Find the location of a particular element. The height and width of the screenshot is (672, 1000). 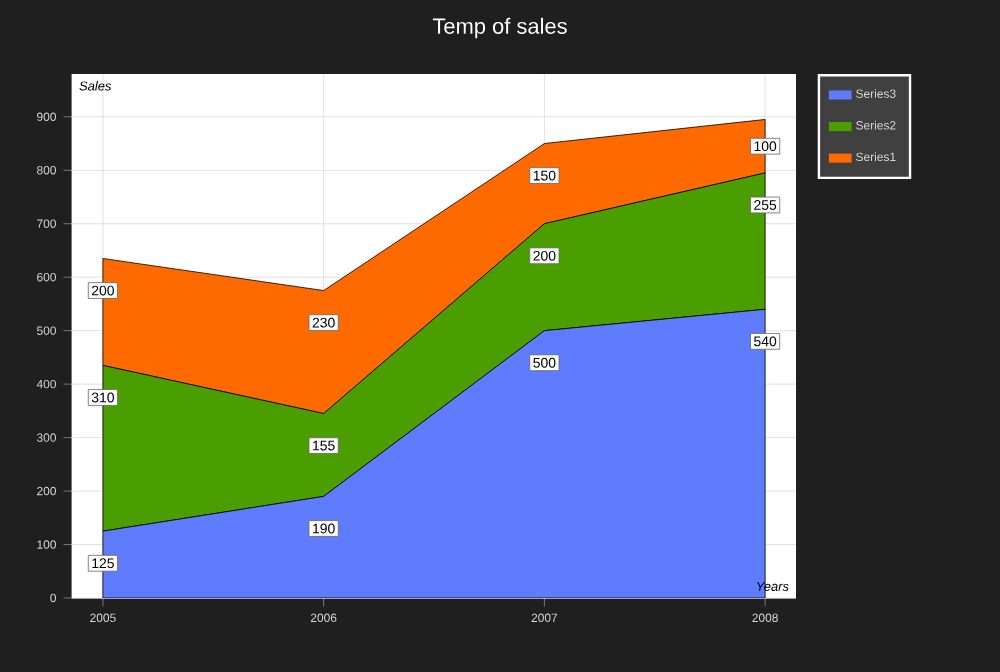

chart-title: Temp of sales is located at coordinates (499, 28).